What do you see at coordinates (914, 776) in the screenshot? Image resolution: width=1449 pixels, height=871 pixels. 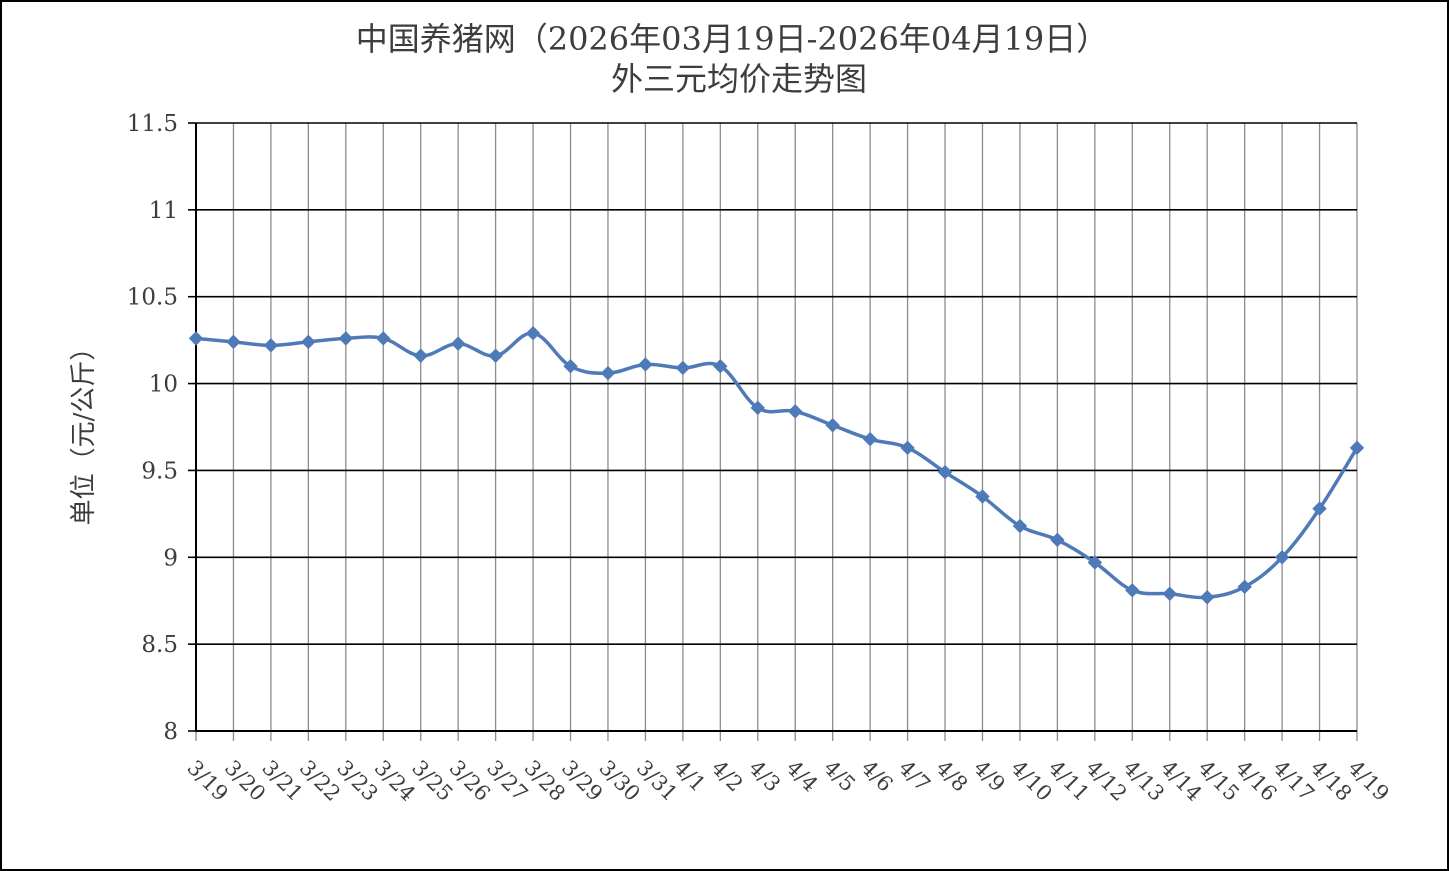 I see `x-tick-label: 4/7` at bounding box center [914, 776].